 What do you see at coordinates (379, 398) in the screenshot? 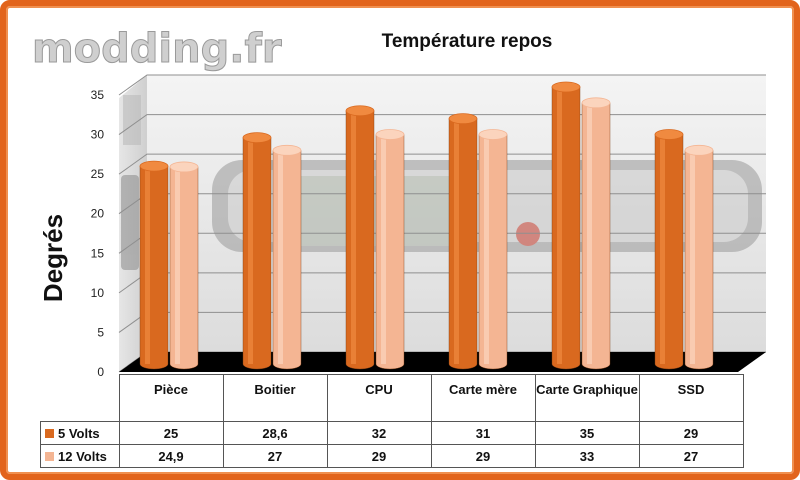
I see `category-label: CPU` at bounding box center [379, 398].